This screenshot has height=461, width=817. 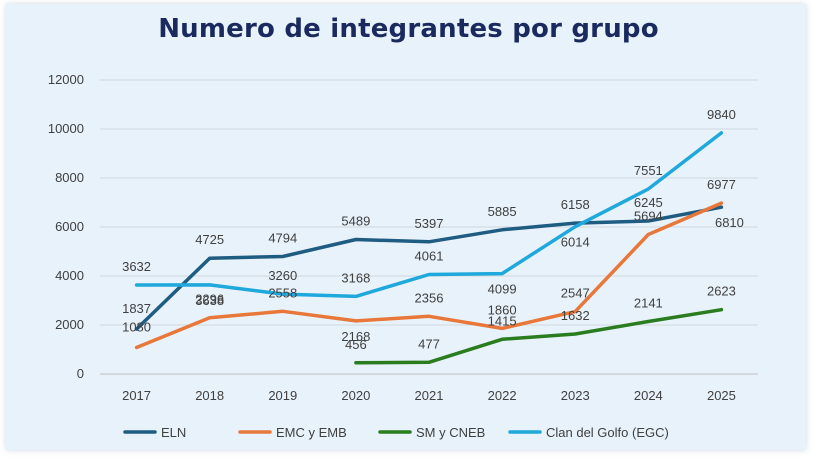 I want to click on data-label: 6014, so click(x=575, y=242).